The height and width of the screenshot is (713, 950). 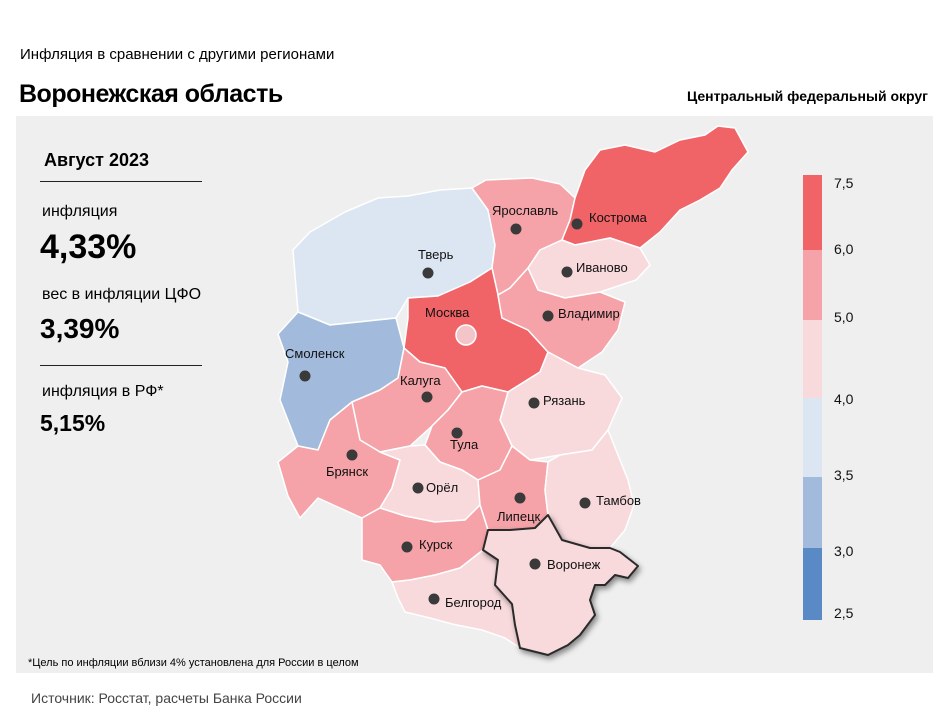 I want to click on city-label-ярославль: Ярославль, so click(x=525, y=210).